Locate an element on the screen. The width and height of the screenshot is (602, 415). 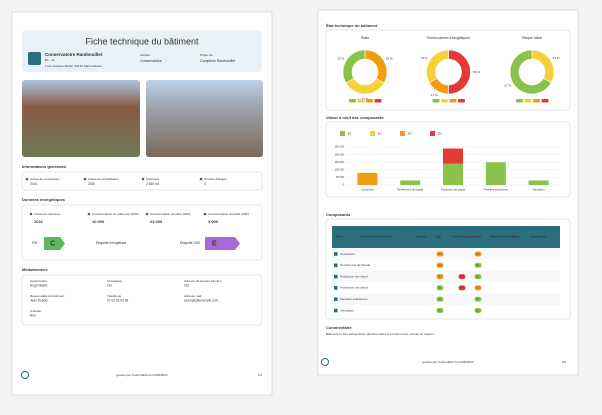
table-header-cell: Caractéristique technique is located at coordinates (376, 237).